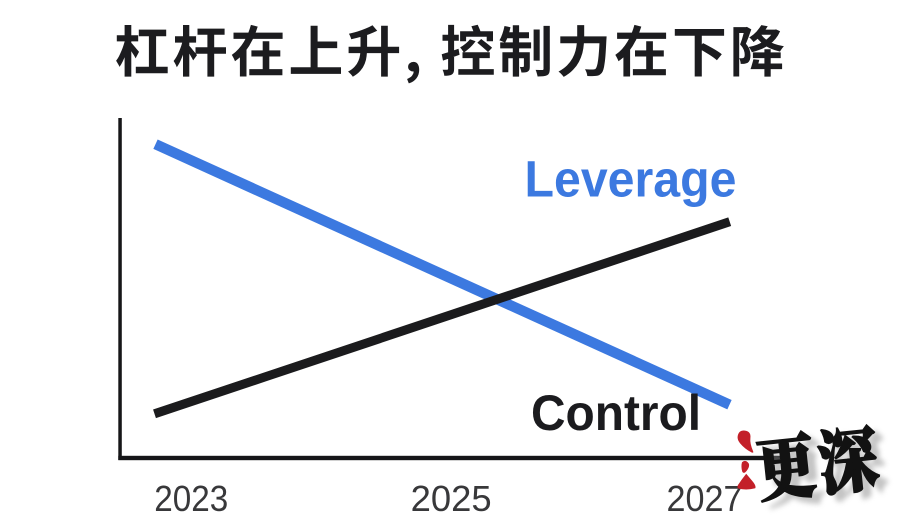  Describe the element at coordinates (616, 413) in the screenshot. I see `svg-text: Control` at that location.